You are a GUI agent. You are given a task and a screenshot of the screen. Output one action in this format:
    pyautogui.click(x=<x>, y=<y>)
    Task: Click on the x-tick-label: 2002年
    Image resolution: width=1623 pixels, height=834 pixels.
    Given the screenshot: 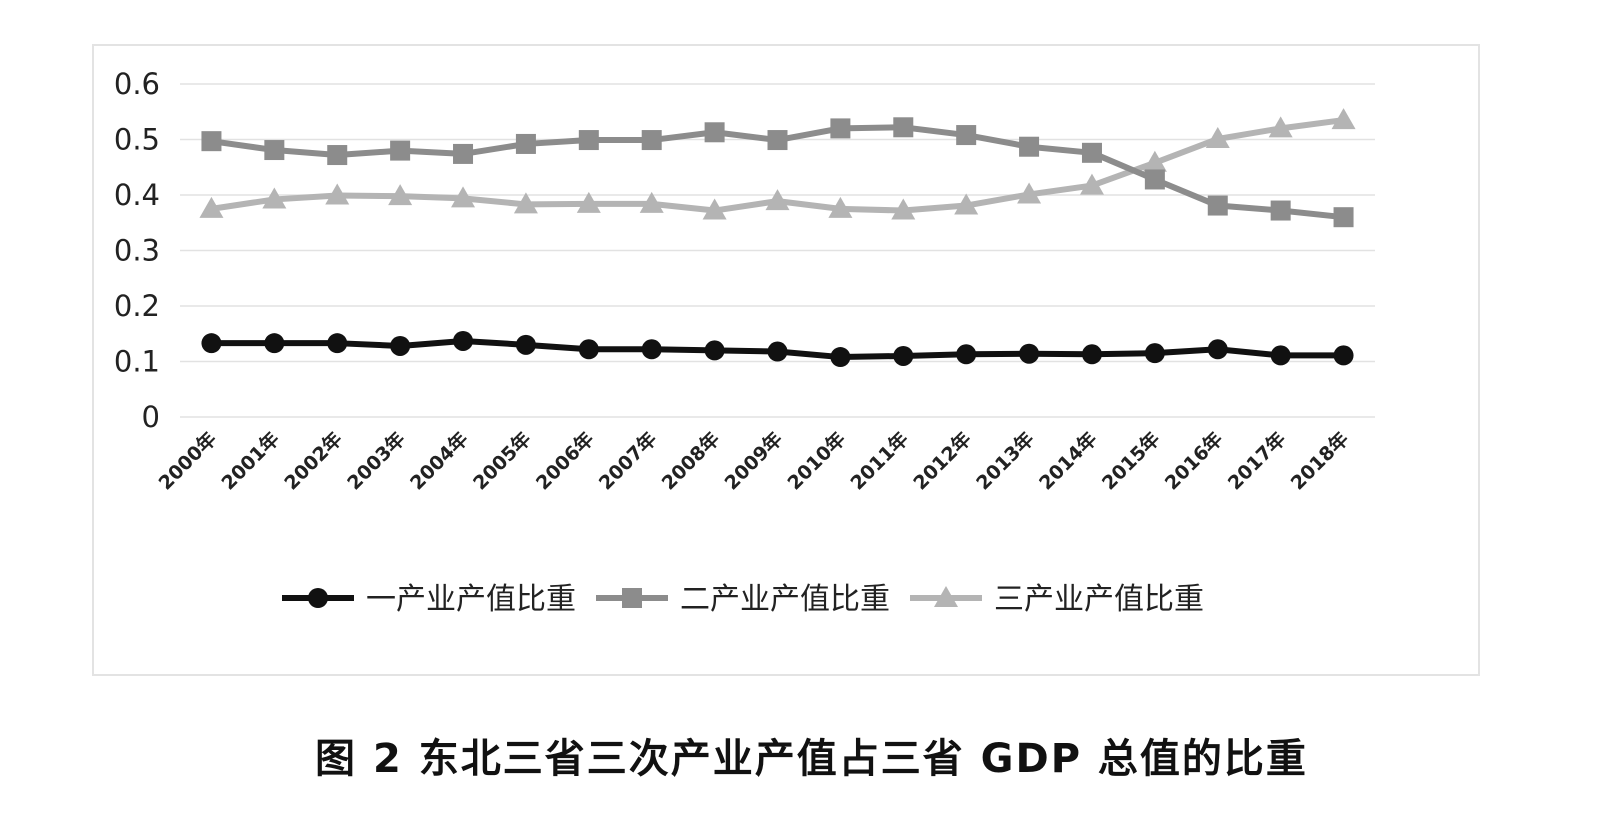 What is the action you would take?
    pyautogui.click(x=313, y=460)
    